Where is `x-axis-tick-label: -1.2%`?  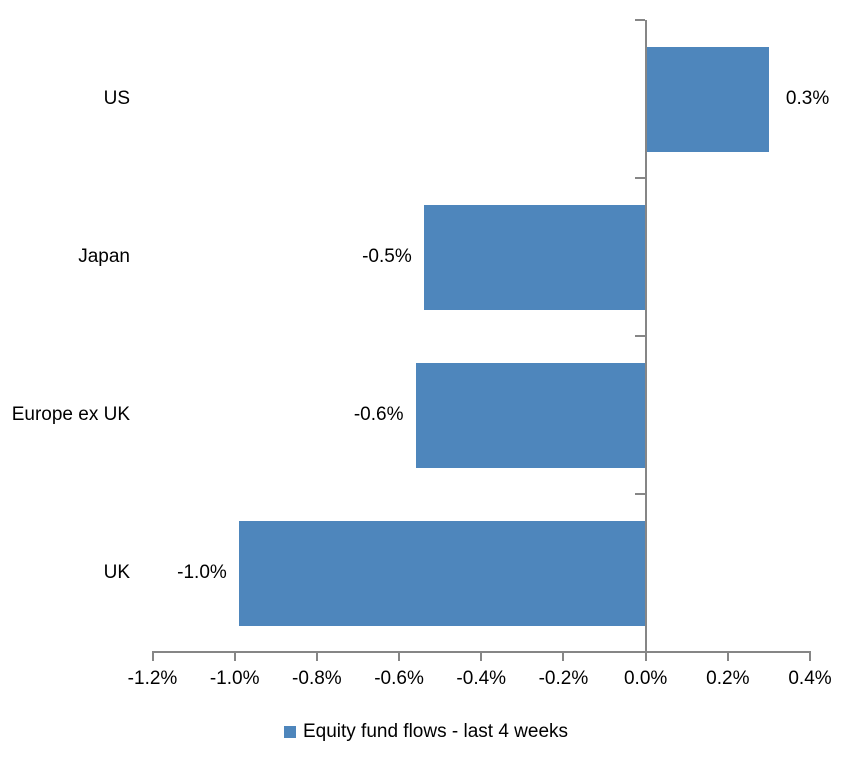 x-axis-tick-label: -1.2% is located at coordinates (152, 678).